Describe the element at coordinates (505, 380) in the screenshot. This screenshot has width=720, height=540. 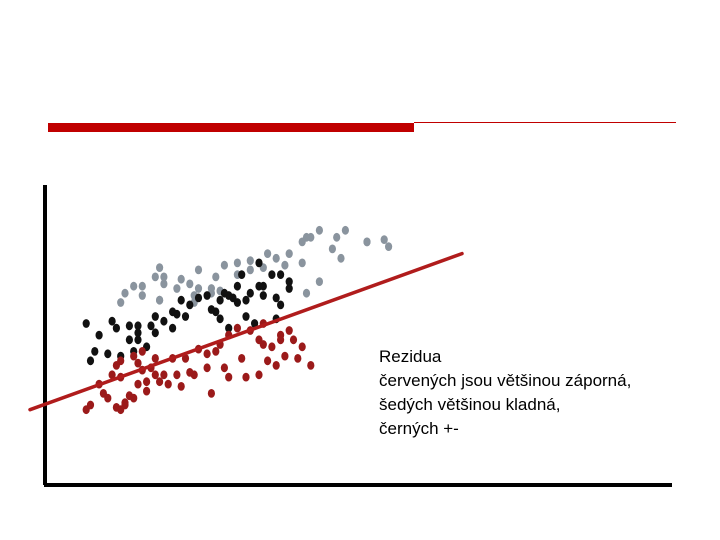
I see `caption-line-2: červených jsou většinou záporná,` at that location.